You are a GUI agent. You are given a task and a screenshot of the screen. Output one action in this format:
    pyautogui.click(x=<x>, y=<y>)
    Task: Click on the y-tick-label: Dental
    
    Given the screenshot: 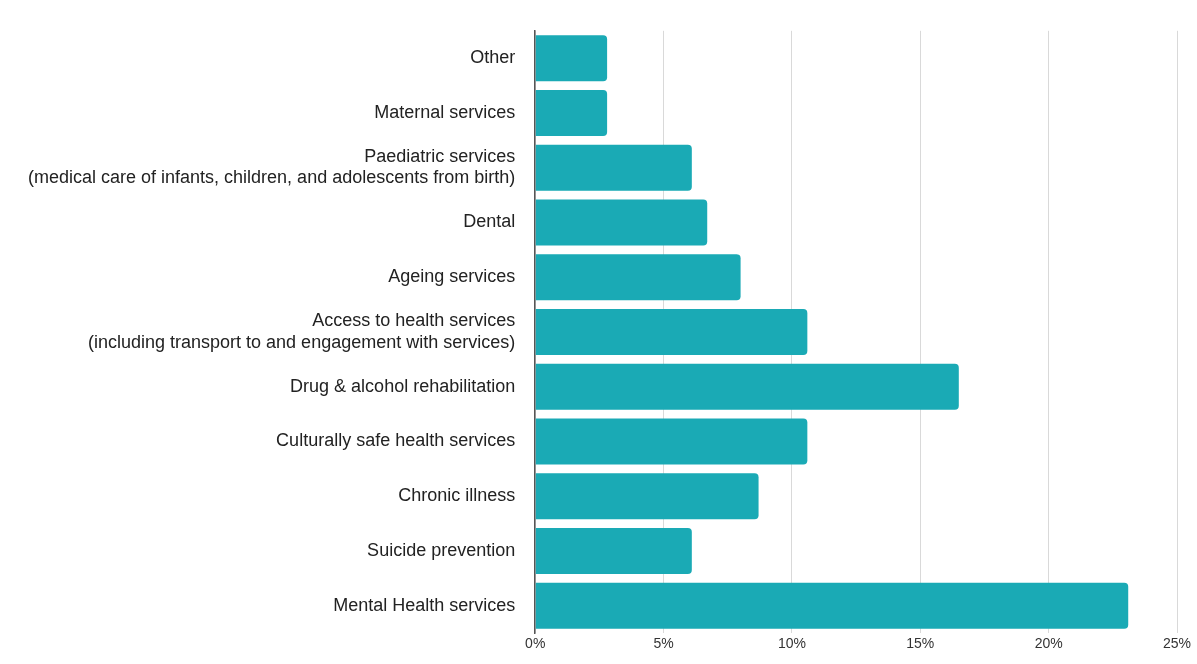 What is the action you would take?
    pyautogui.click(x=489, y=221)
    